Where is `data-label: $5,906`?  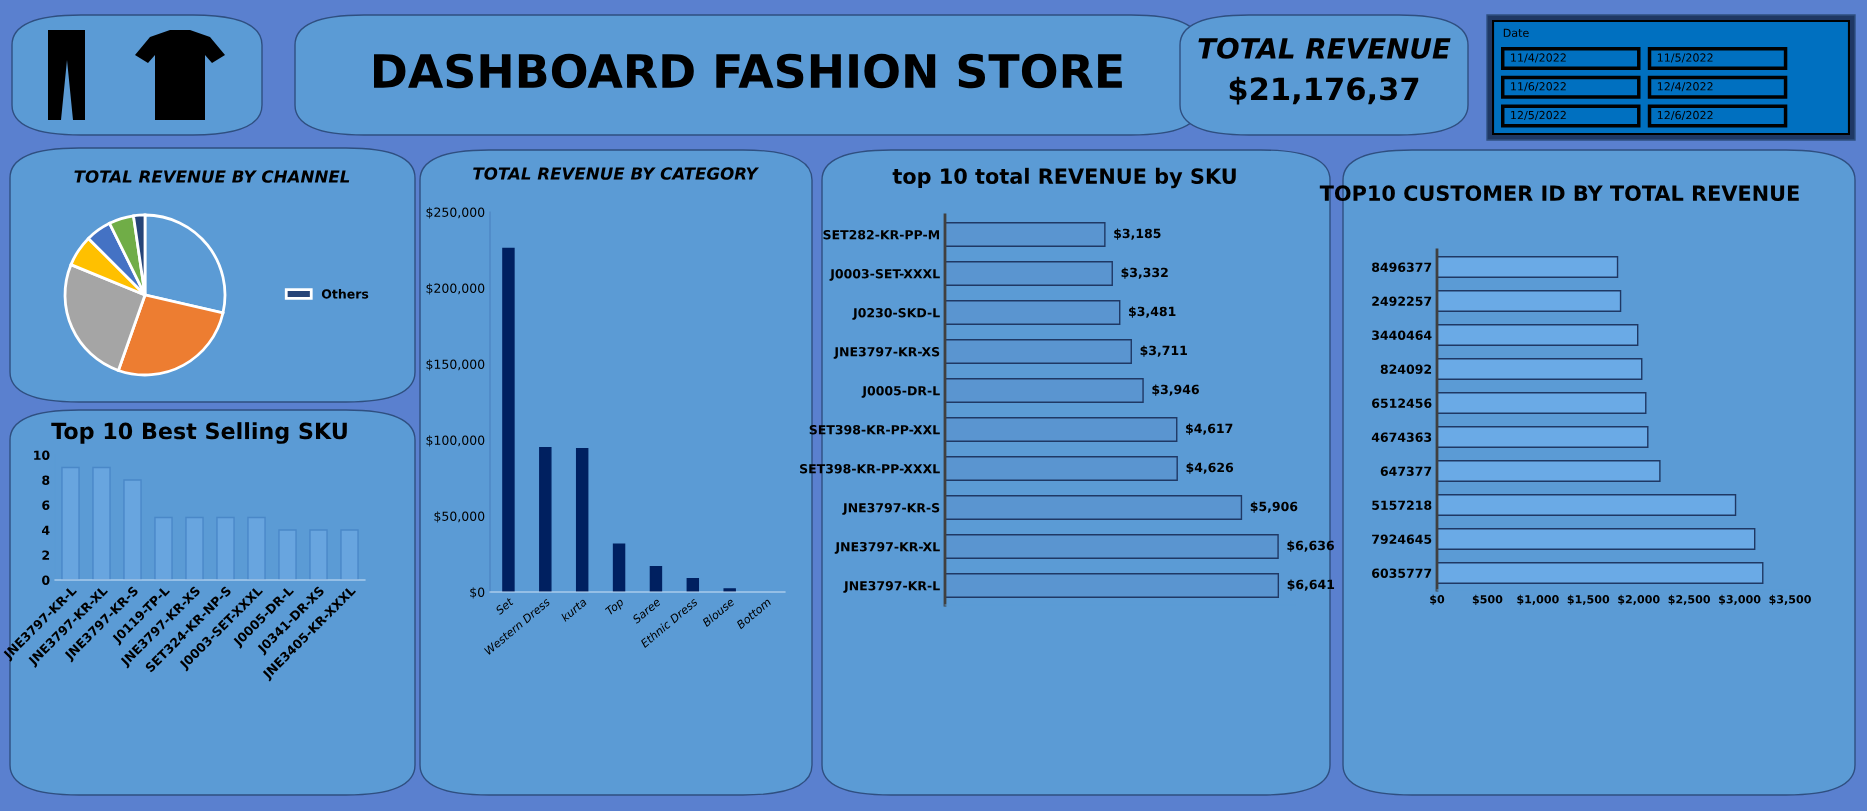 data-label: $5,906 is located at coordinates (1274, 507).